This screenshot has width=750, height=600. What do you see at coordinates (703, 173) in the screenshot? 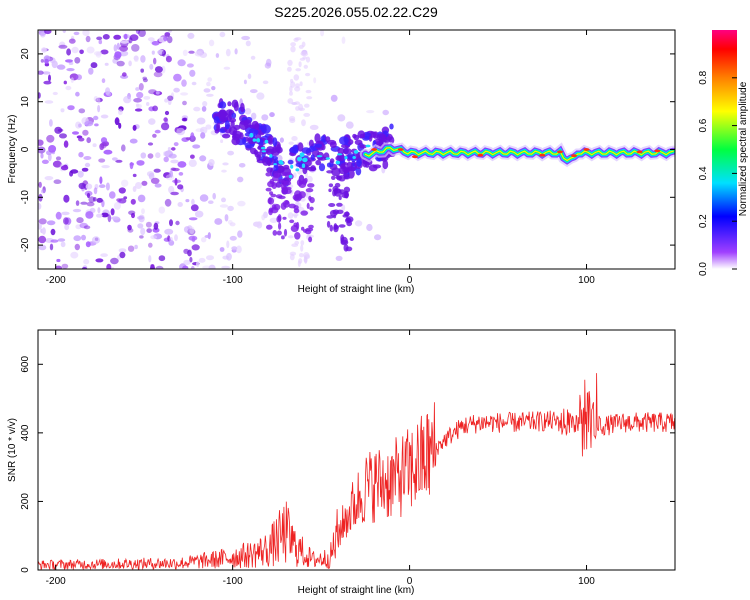
I see `colorbar-tick-label: 0.4` at bounding box center [703, 173].